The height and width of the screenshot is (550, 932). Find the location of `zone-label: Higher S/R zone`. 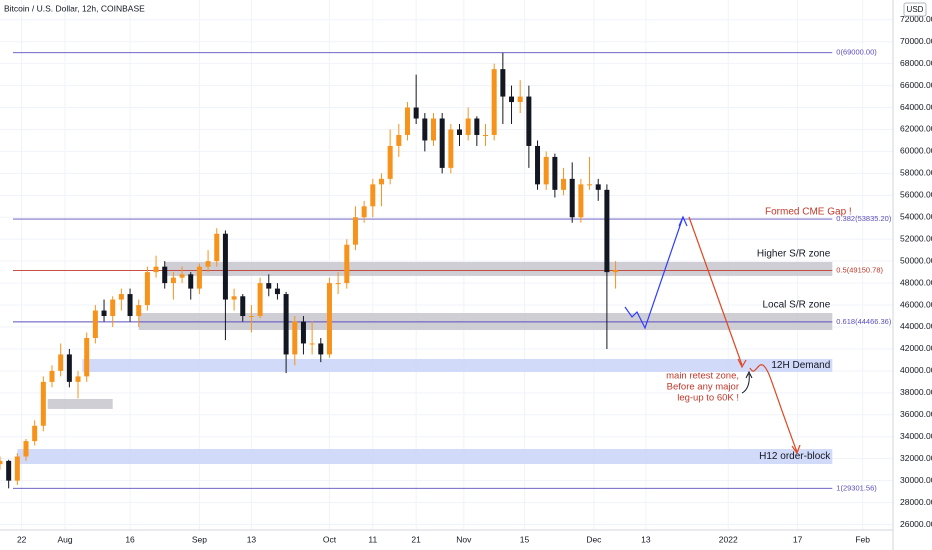

zone-label: Higher S/R zone is located at coordinates (794, 254).